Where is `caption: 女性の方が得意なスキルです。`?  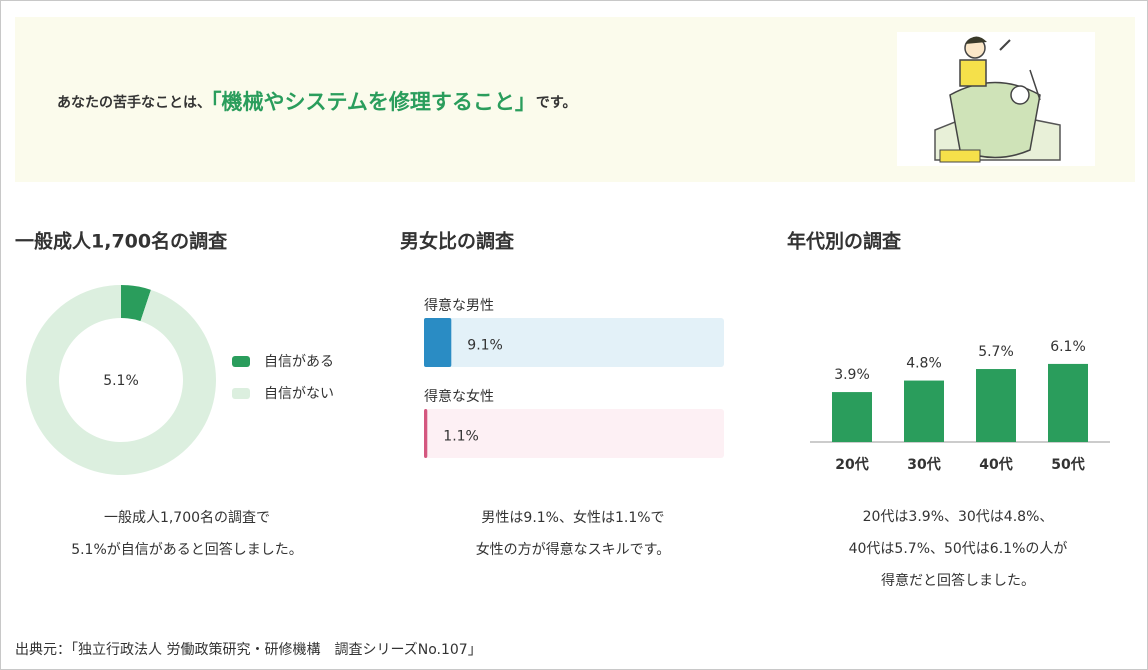
caption: 女性の方が得意なスキルです。 is located at coordinates (573, 549).